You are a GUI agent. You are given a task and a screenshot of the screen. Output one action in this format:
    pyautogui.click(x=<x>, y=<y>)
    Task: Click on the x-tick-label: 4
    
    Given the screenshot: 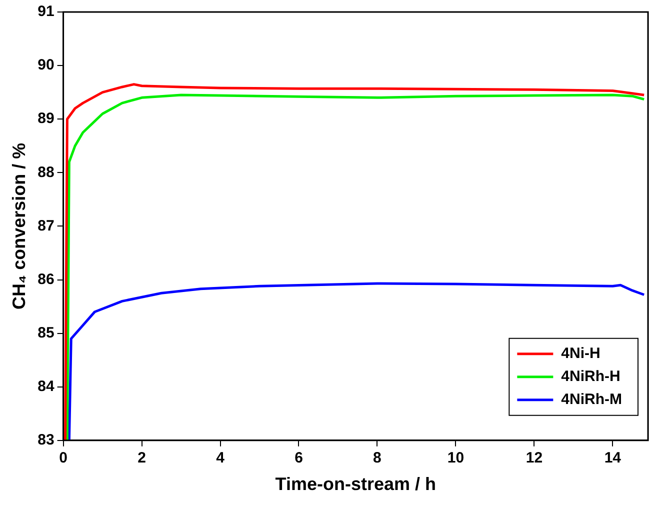 What is the action you would take?
    pyautogui.click(x=221, y=458)
    